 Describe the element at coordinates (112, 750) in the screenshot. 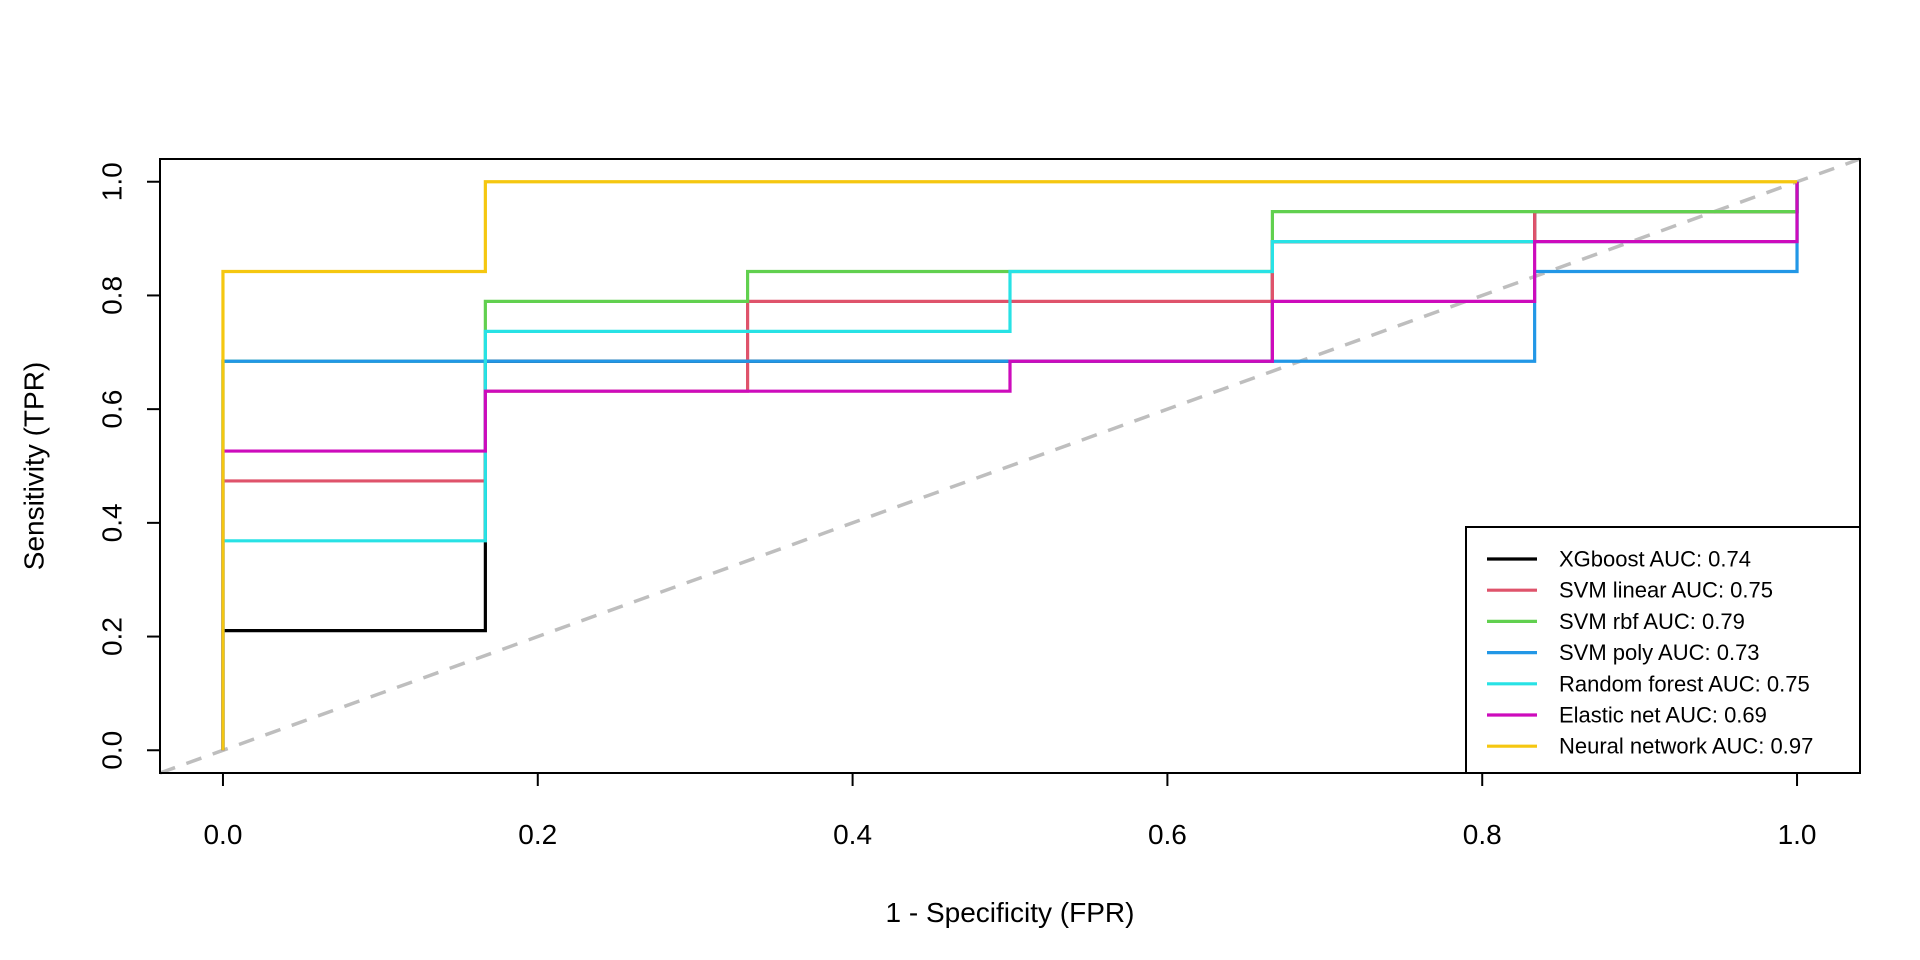

I see `y-tick-label: 0.0` at that location.